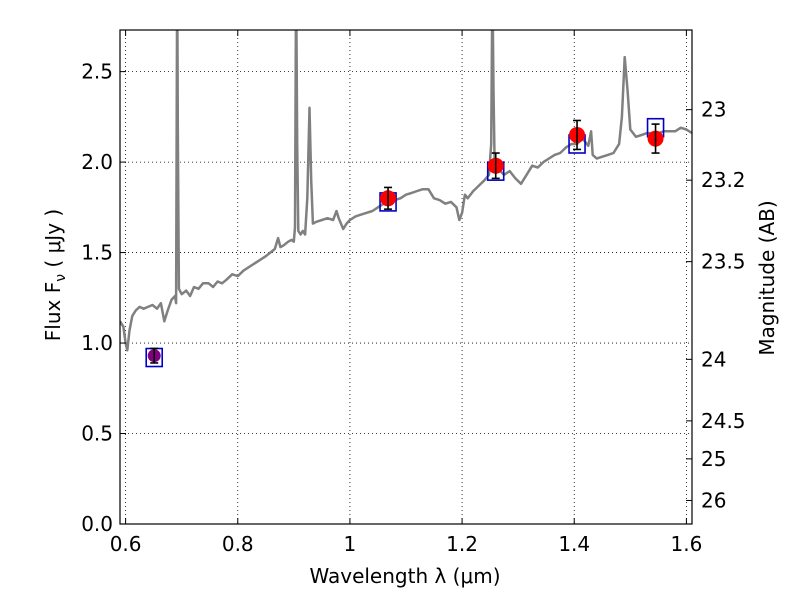  What do you see at coordinates (404, 576) in the screenshot?
I see `x-axis-label: Wavelength λ (μm)` at bounding box center [404, 576].